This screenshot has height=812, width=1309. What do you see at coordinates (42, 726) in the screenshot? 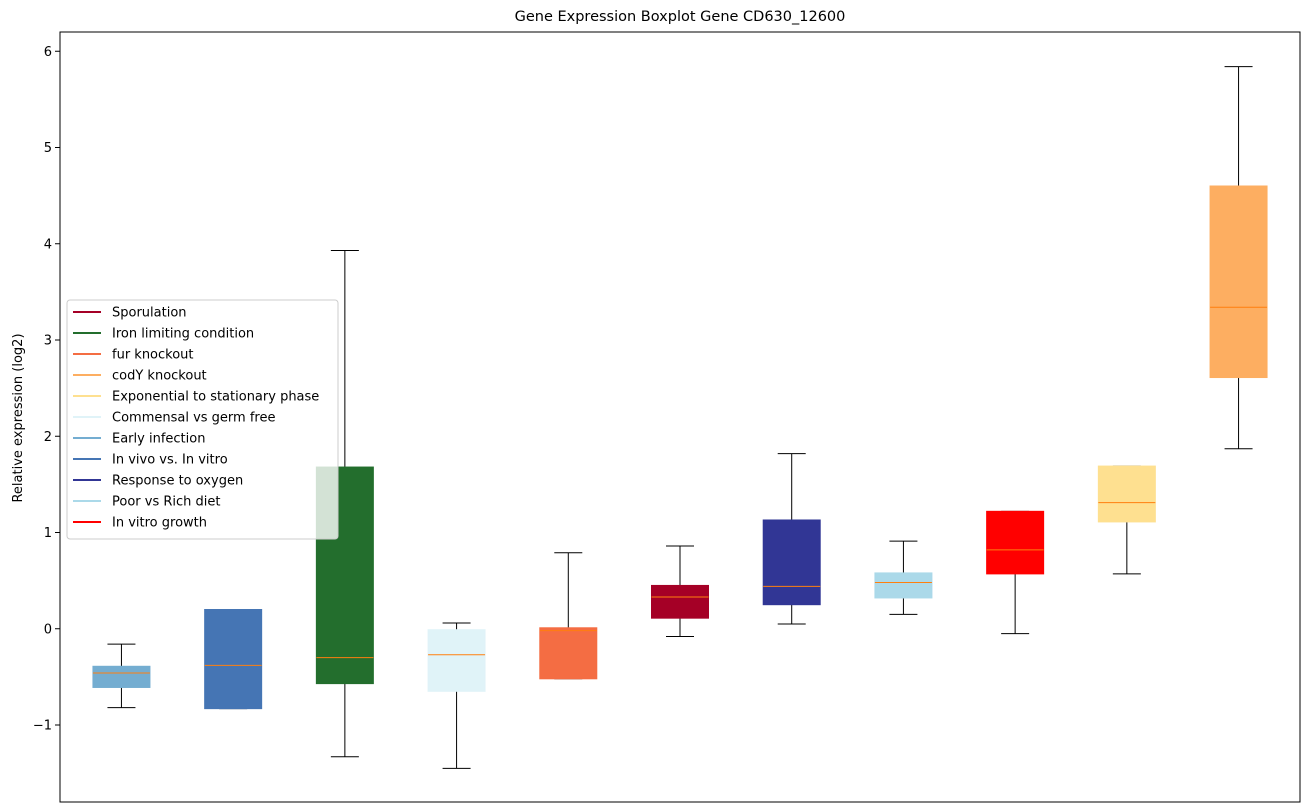
I see `y-tick-label: −1` at bounding box center [42, 726].